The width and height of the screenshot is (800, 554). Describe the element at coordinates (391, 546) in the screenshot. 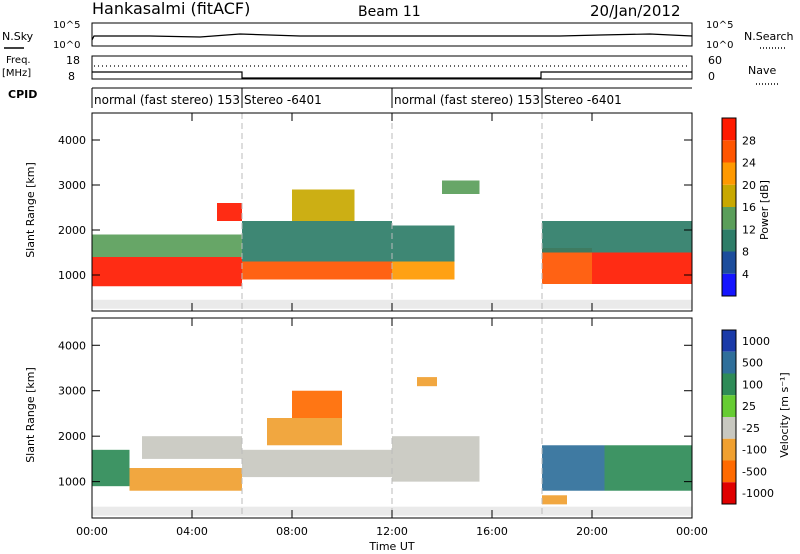

I see `x-axis-title: Time UT` at that location.